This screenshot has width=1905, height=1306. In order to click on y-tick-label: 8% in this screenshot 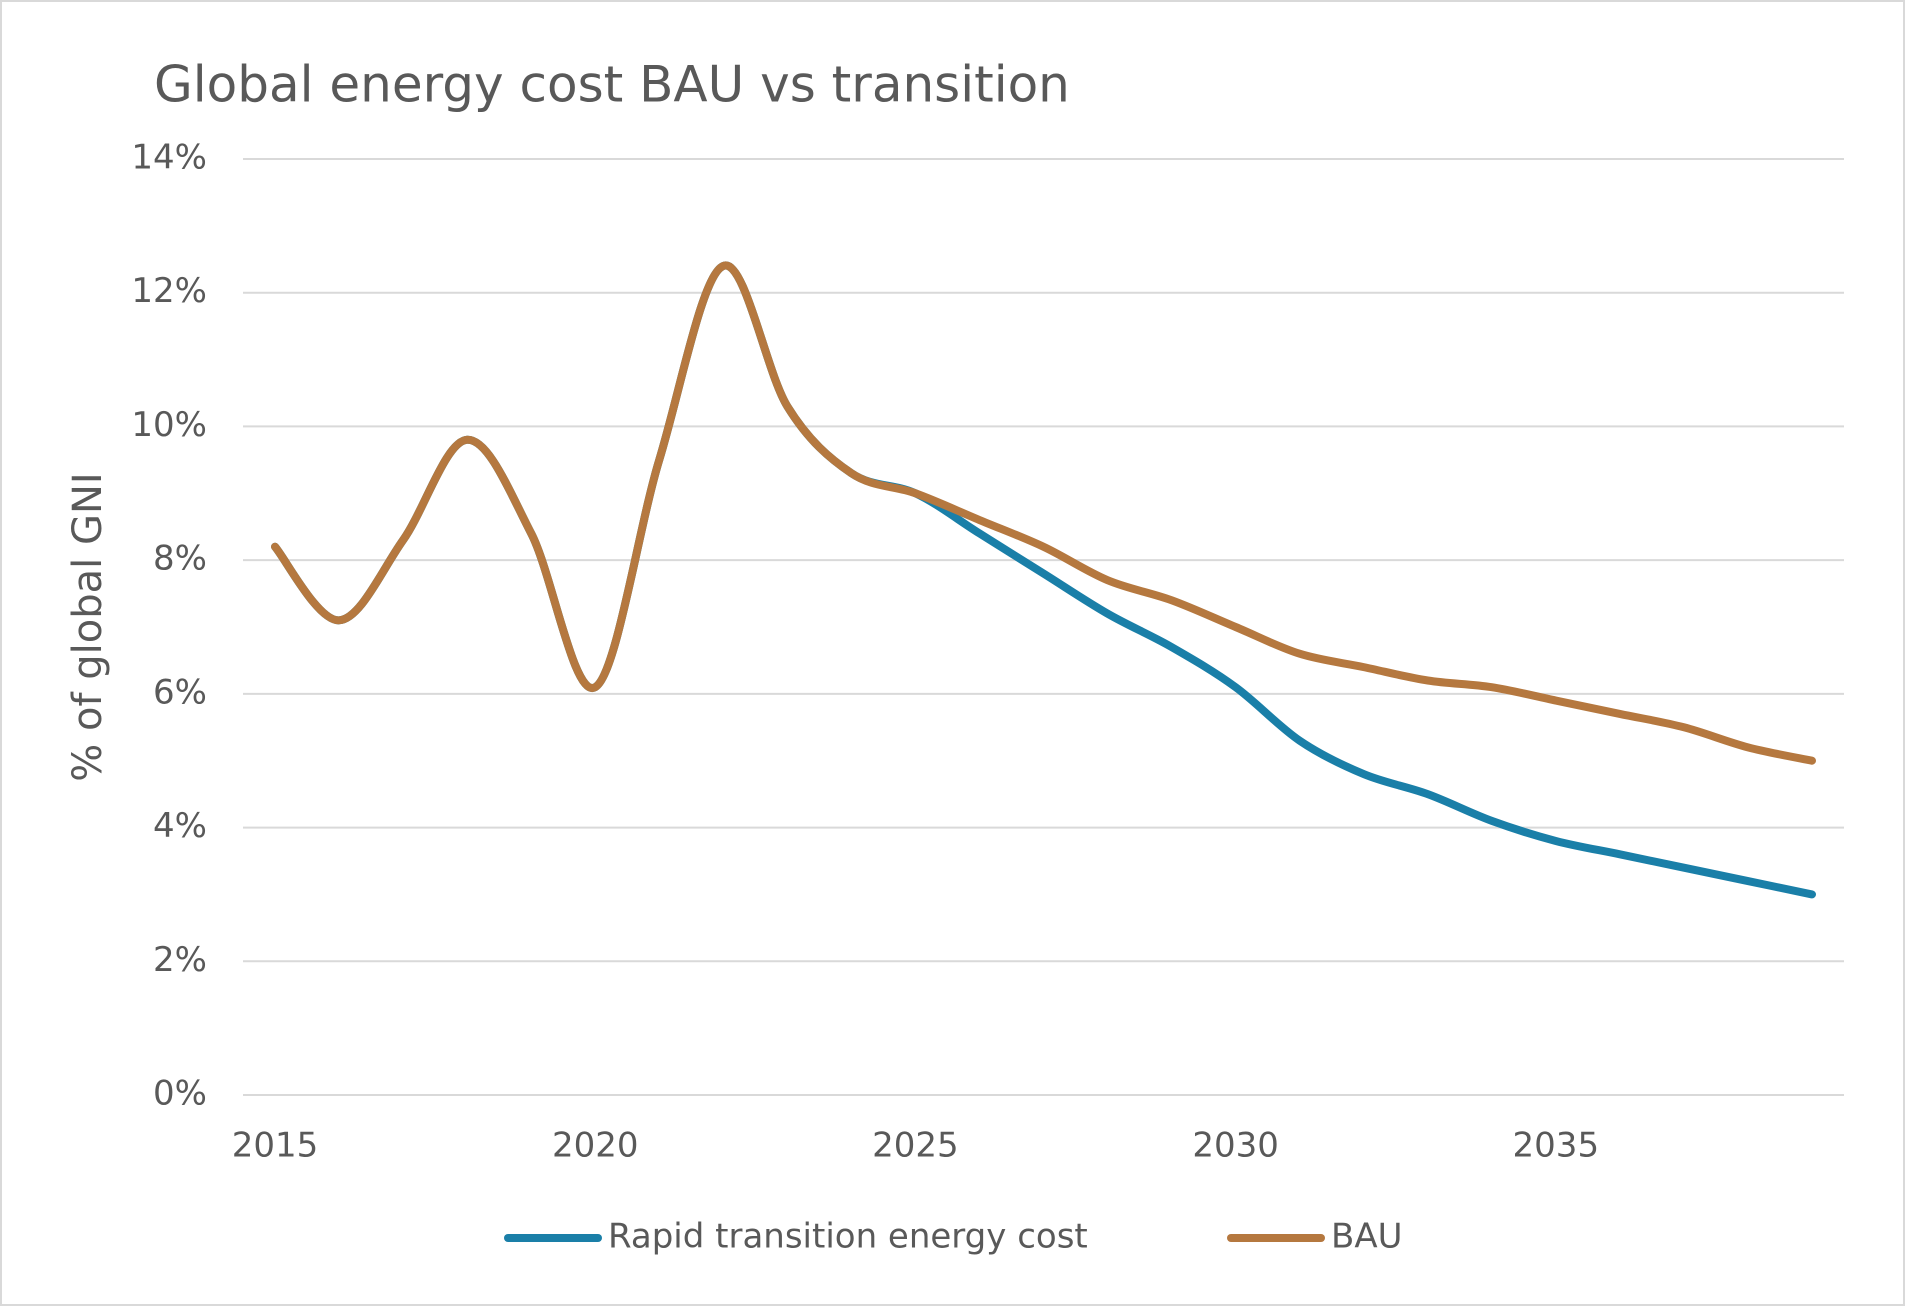, I will do `click(180, 559)`.